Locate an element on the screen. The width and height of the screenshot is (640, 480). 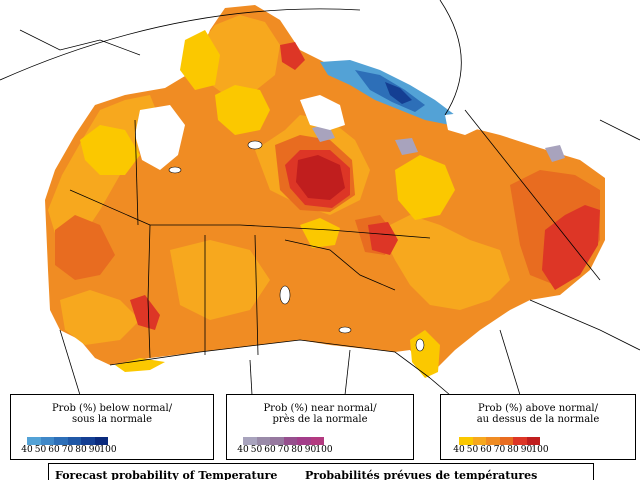
legend-tick-below-70: 70 is located at coordinates (67, 450).